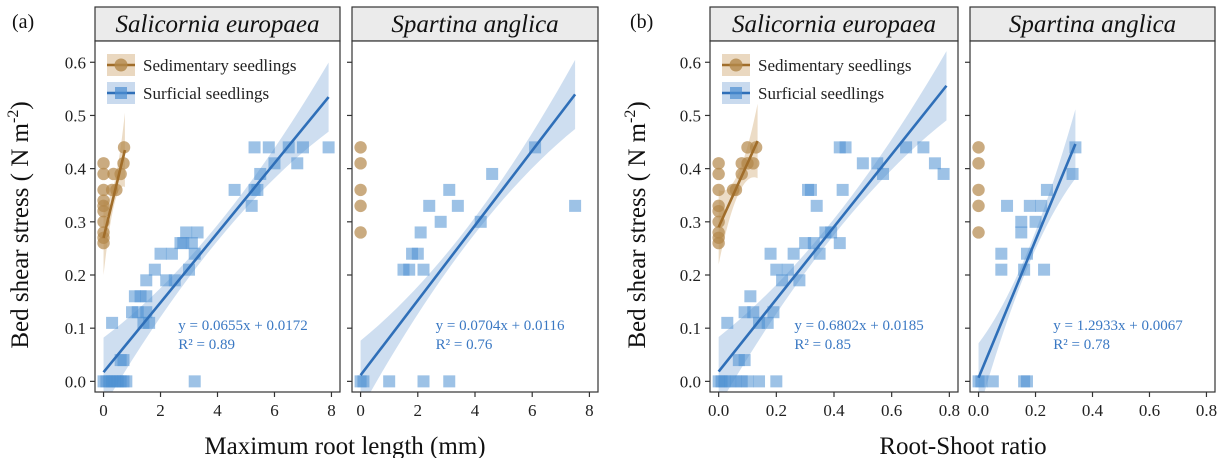 The width and height of the screenshot is (1223, 458). Describe the element at coordinates (1081, 345) in the screenshot. I see `r-squared: R² = 0.78` at that location.